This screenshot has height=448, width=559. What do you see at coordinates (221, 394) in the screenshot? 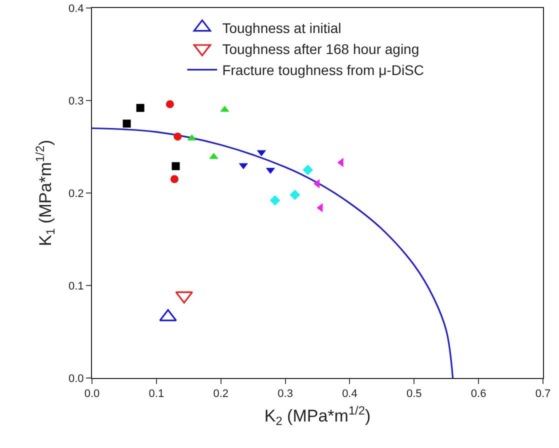
I see `x-tick-label: 0.2` at bounding box center [221, 394].